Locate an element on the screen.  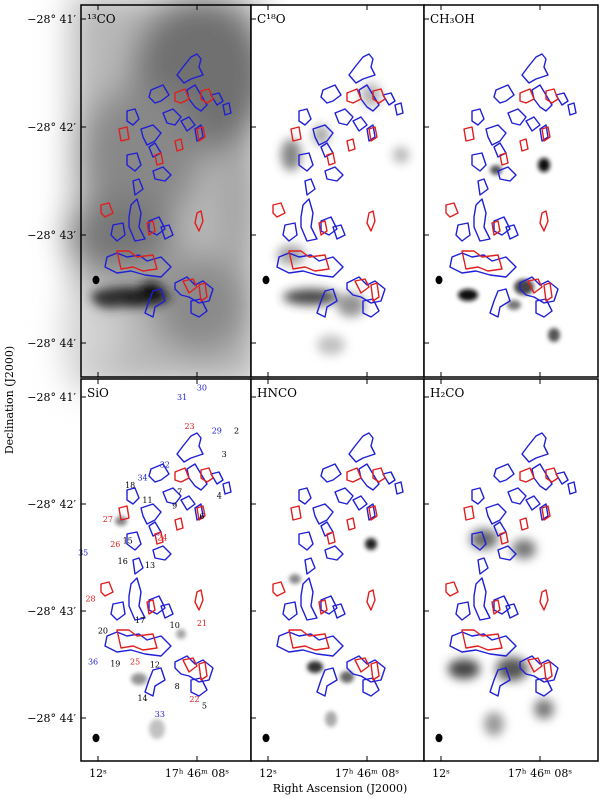
source-label-21: 21 is located at coordinates (202, 623).